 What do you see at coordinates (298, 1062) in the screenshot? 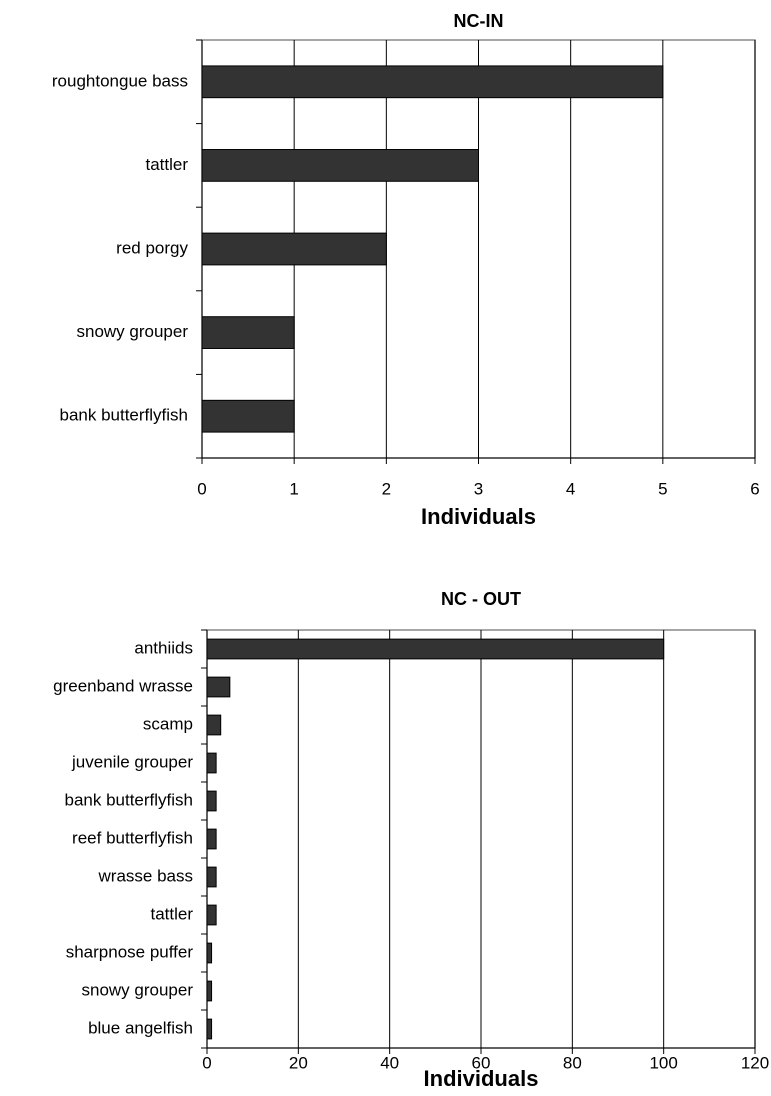
I see `x-tick-label: 20` at bounding box center [298, 1062].